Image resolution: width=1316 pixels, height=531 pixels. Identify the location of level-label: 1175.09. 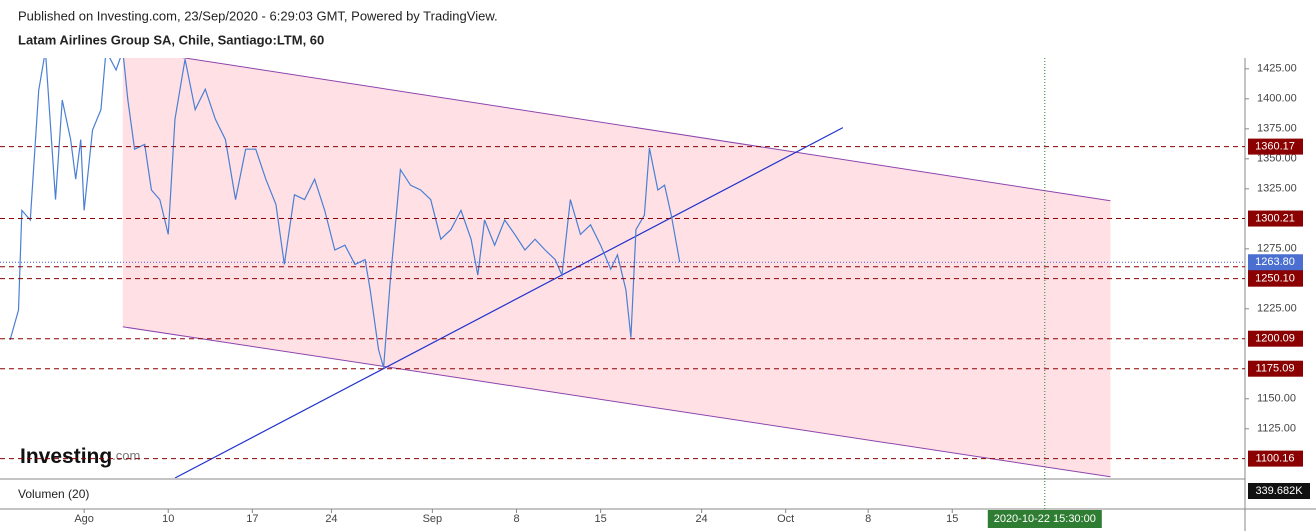
(1275, 369).